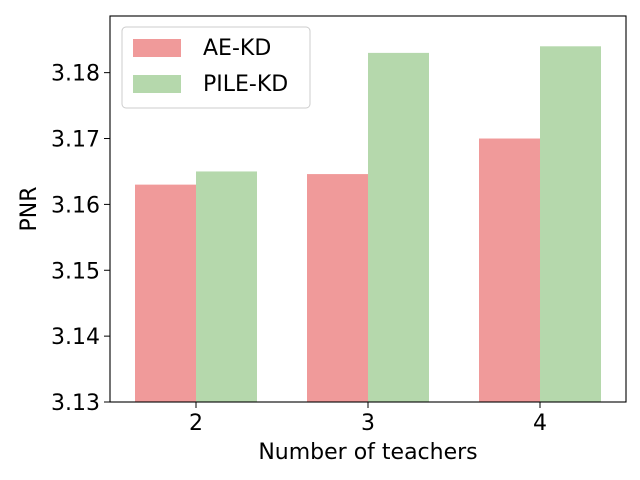 The height and width of the screenshot is (480, 640). I want to click on y-tick-label: 3.16, so click(75, 205).